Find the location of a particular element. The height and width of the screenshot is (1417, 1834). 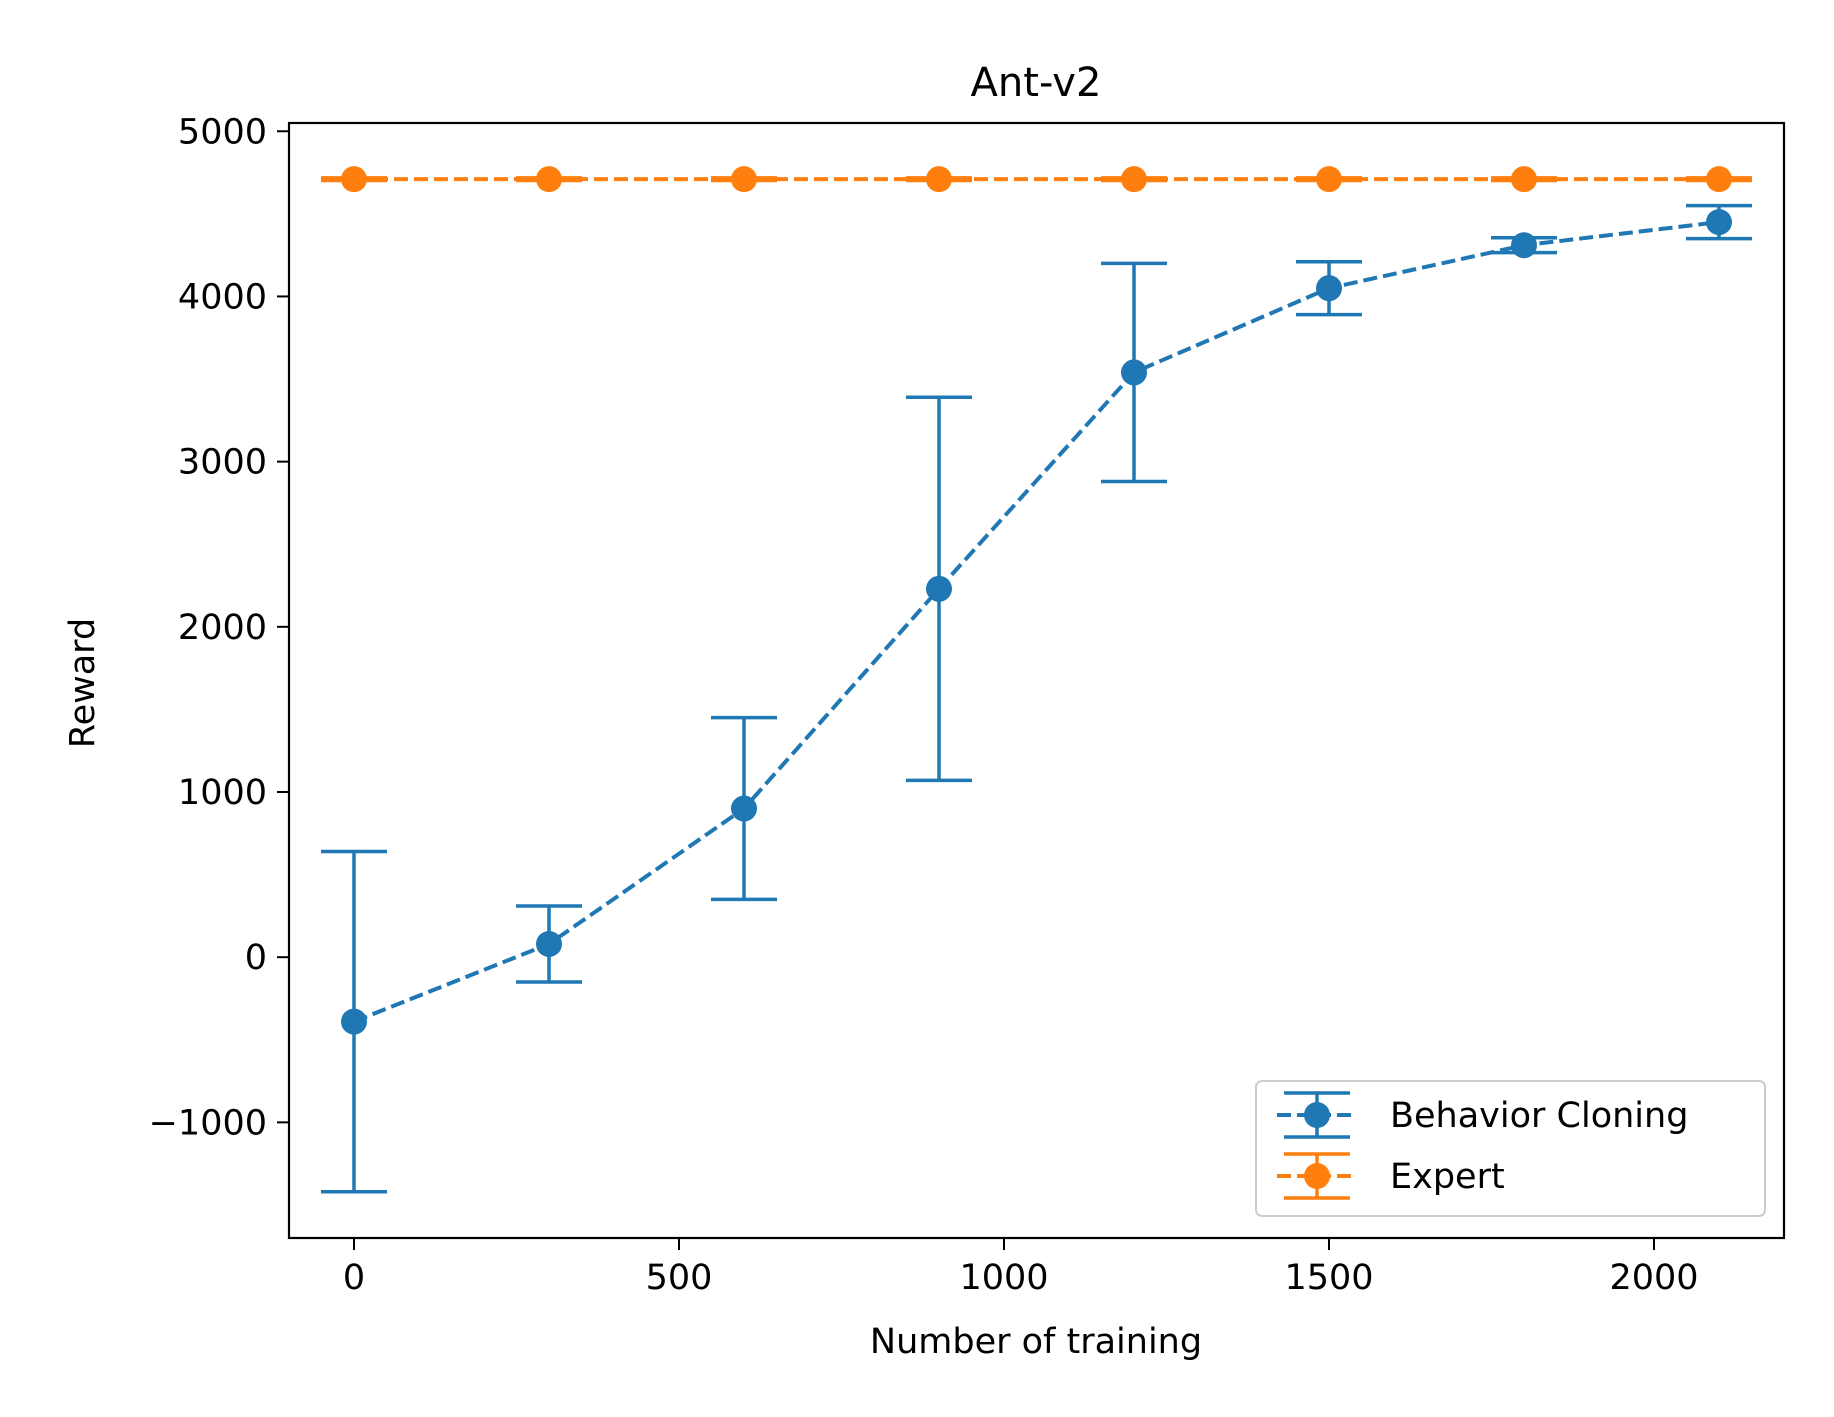

chart-title: Ant-v2 is located at coordinates (1036, 83).